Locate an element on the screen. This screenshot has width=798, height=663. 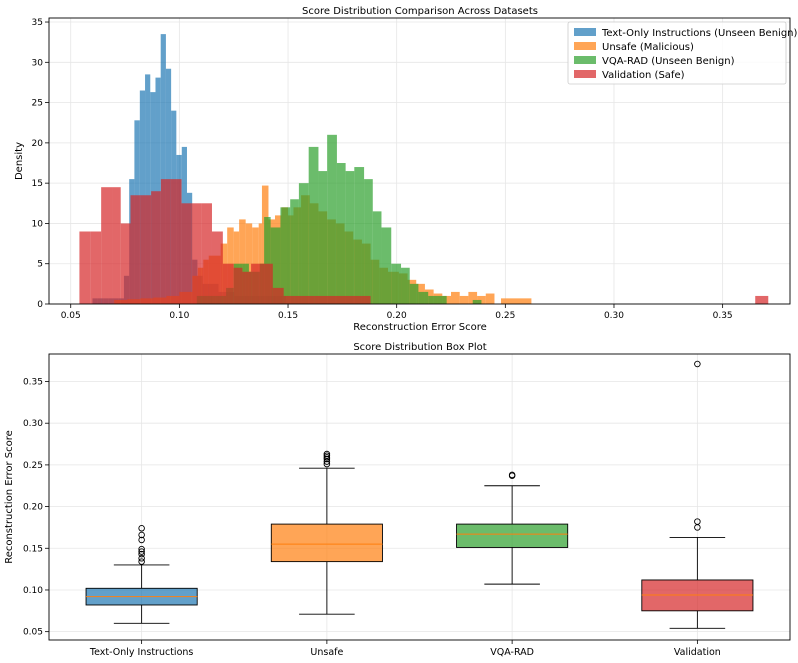
boxplot-y-tick-label-3: 0.20 is located at coordinates (33, 508).